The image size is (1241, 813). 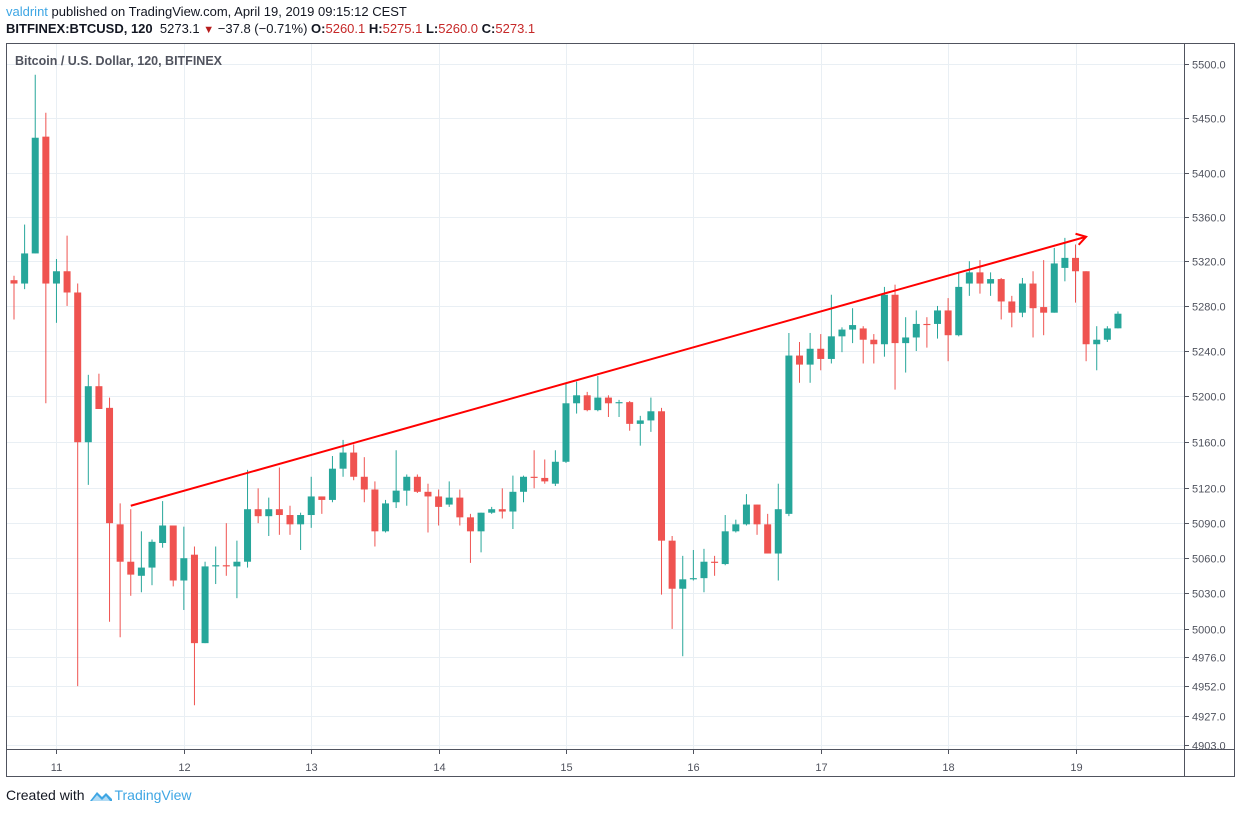 What do you see at coordinates (153, 795) in the screenshot?
I see `tradingview-link: TradingView` at bounding box center [153, 795].